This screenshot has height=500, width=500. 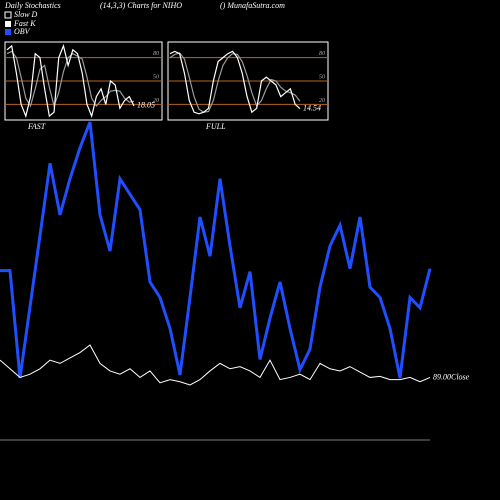 I want to click on source: () MunafaSutra.com, so click(x=252, y=5).